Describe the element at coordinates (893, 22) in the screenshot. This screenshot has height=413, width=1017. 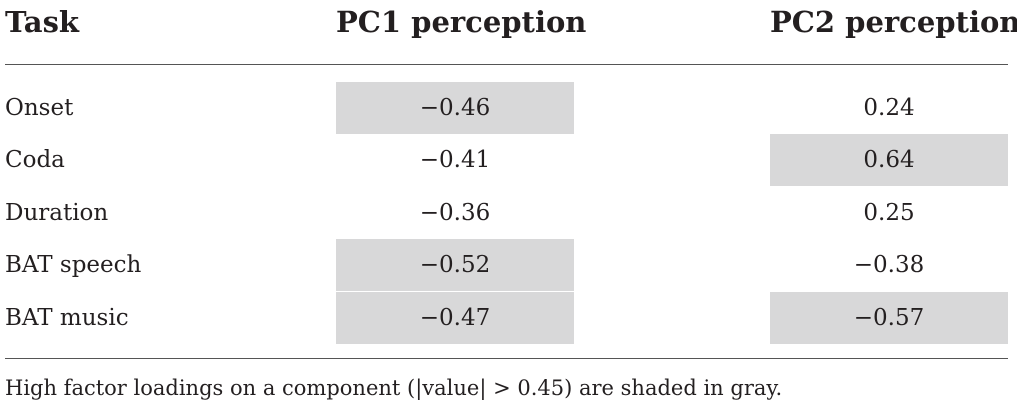
I see `header-pc2-perception: PC2 perception` at that location.